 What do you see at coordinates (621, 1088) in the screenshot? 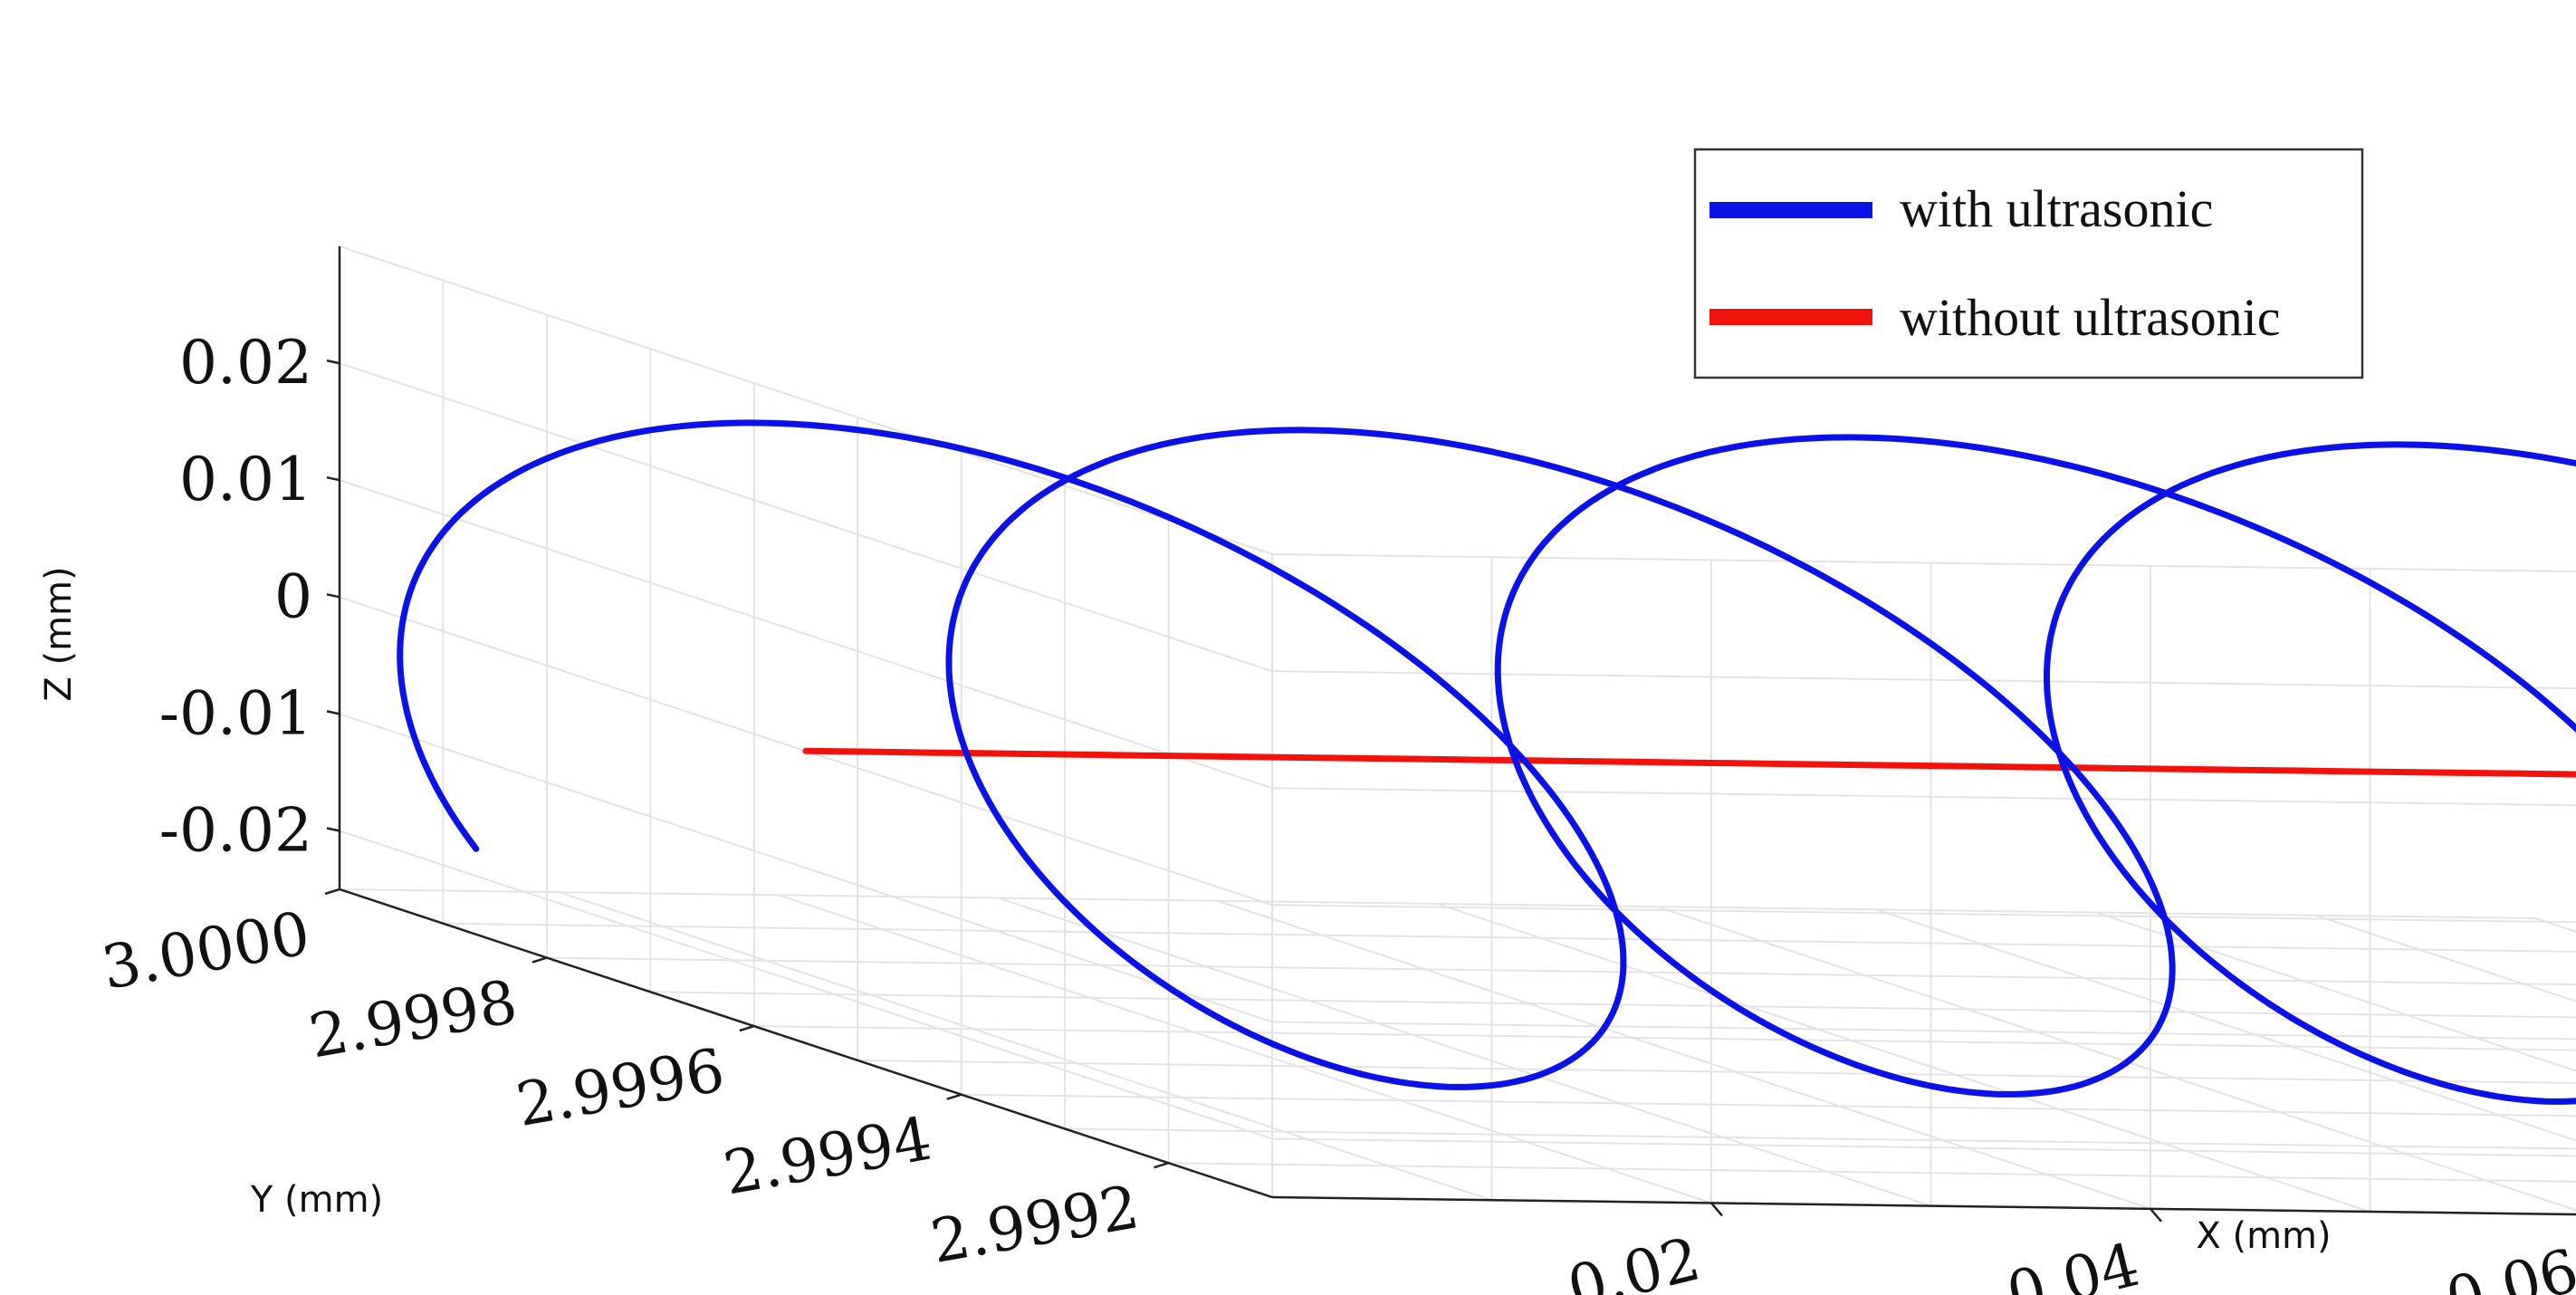
I see `y-tick-label: 2.9996` at bounding box center [621, 1088].